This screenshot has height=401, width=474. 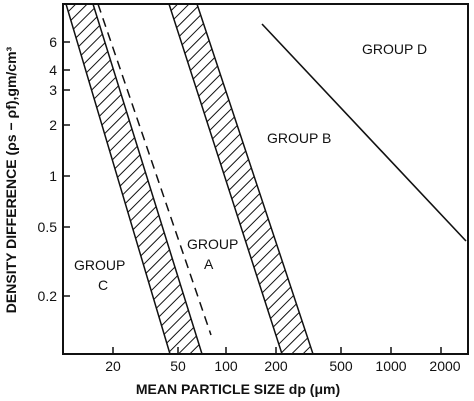 I want to click on y-tick-label: 2, so click(x=53, y=125).